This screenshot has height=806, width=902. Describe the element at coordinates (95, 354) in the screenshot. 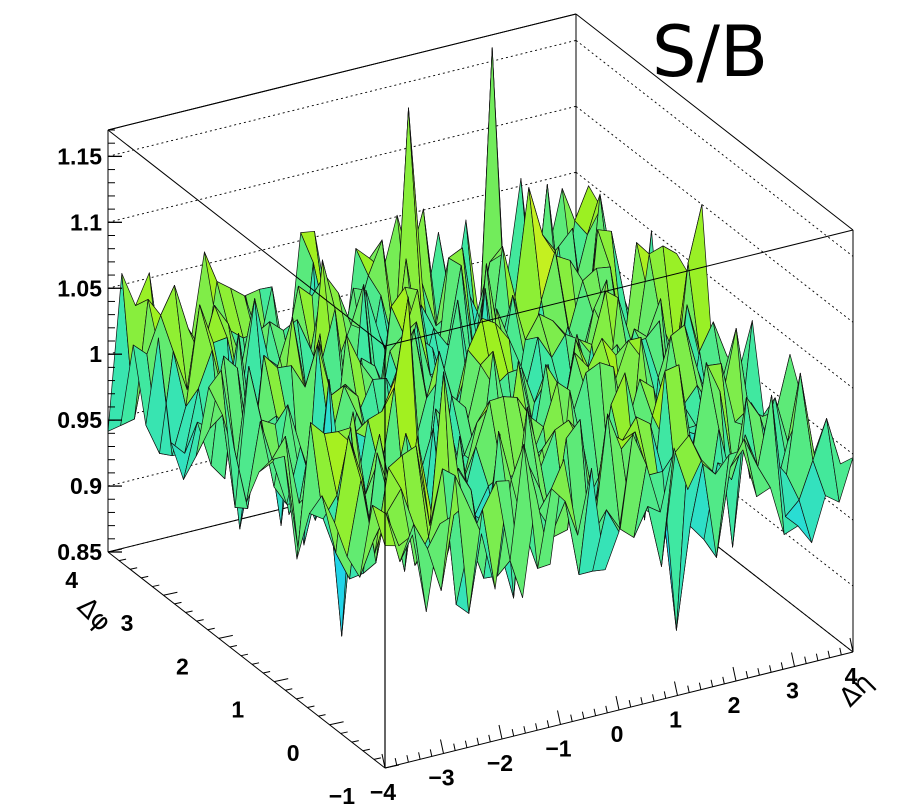

I see `z-tick-label: 1` at that location.